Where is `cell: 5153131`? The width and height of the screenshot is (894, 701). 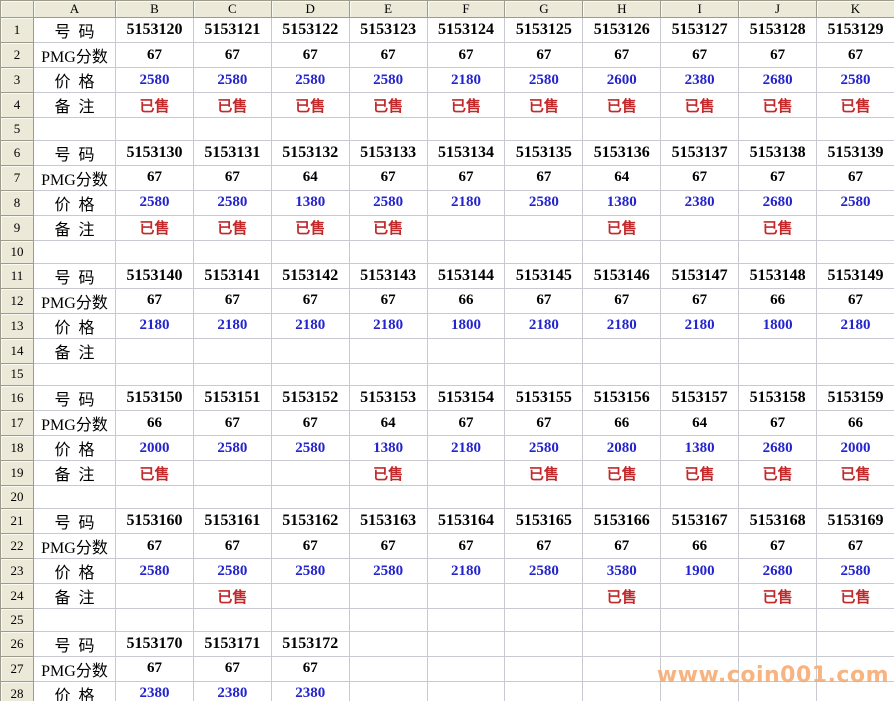
cell: 5153131 is located at coordinates (232, 152).